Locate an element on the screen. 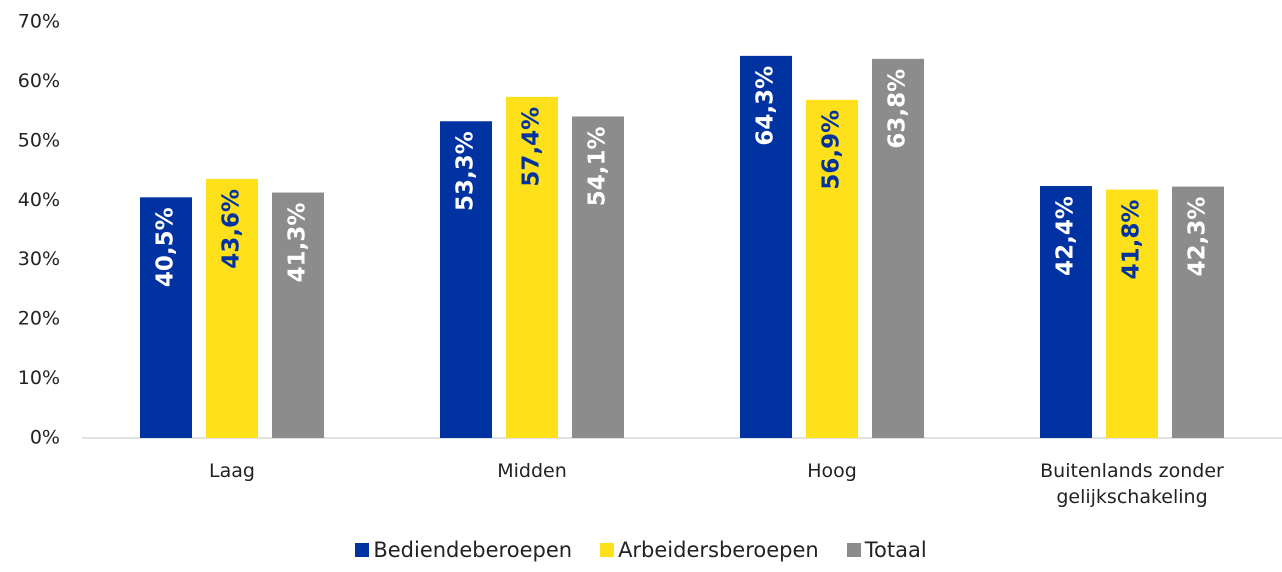 The height and width of the screenshot is (572, 1282). y-tick-label: 20% is located at coordinates (39, 319).